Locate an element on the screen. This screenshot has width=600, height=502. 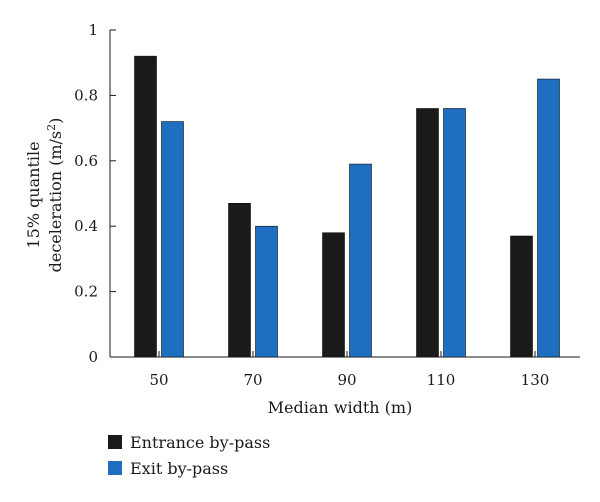
y-tick-label: 1 is located at coordinates (93, 30).